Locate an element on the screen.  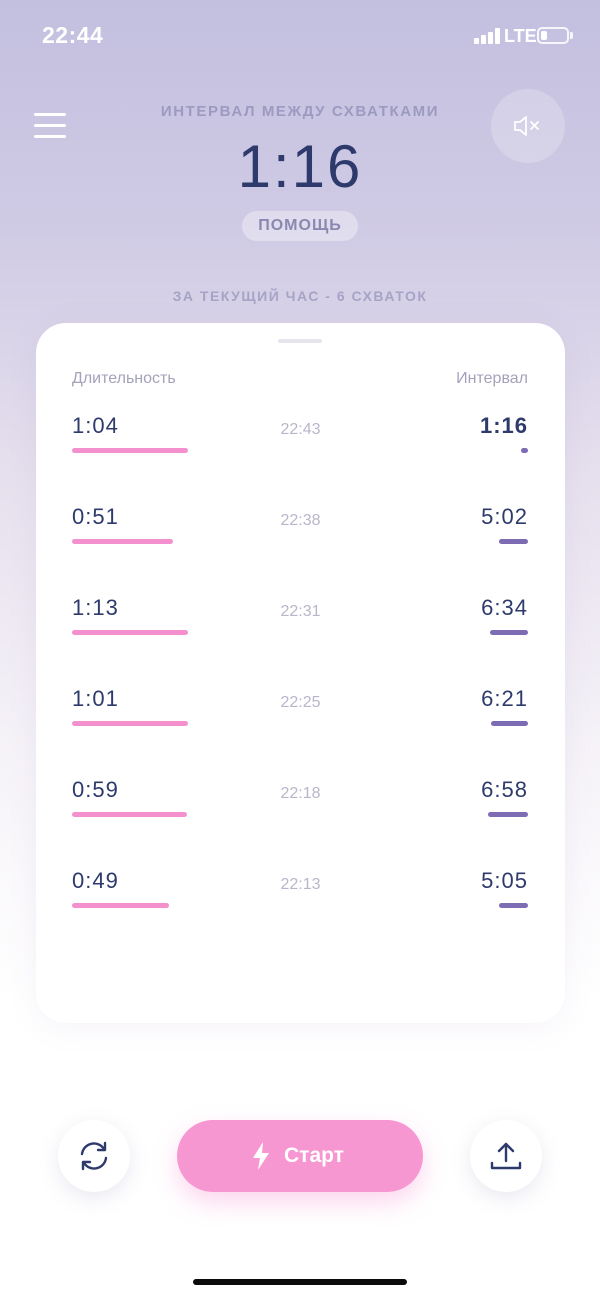
interval-value-cell: 6:21 is located at coordinates (504, 698).